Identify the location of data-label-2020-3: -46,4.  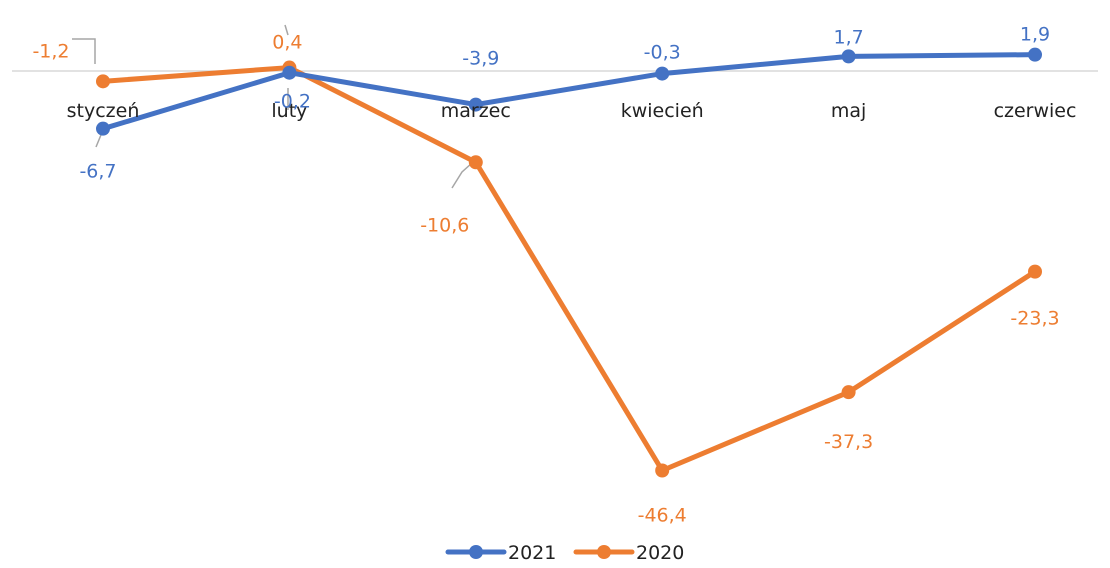
(662, 516).